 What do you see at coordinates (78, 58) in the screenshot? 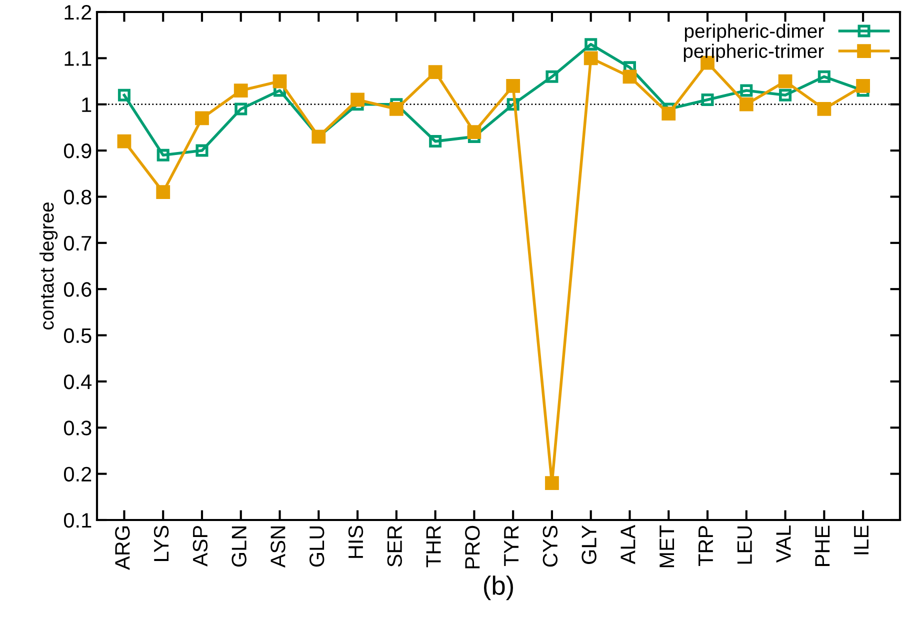
I see `y-tick-label: 1.1` at bounding box center [78, 58].